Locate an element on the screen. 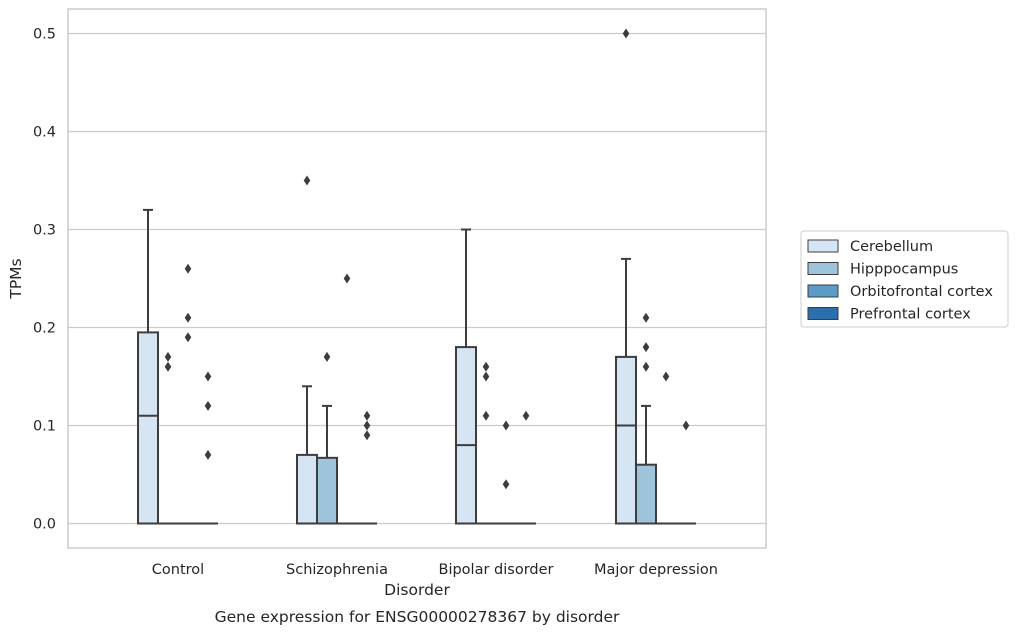 The width and height of the screenshot is (1018, 638). y-tick-label: 0.5 is located at coordinates (44, 35).